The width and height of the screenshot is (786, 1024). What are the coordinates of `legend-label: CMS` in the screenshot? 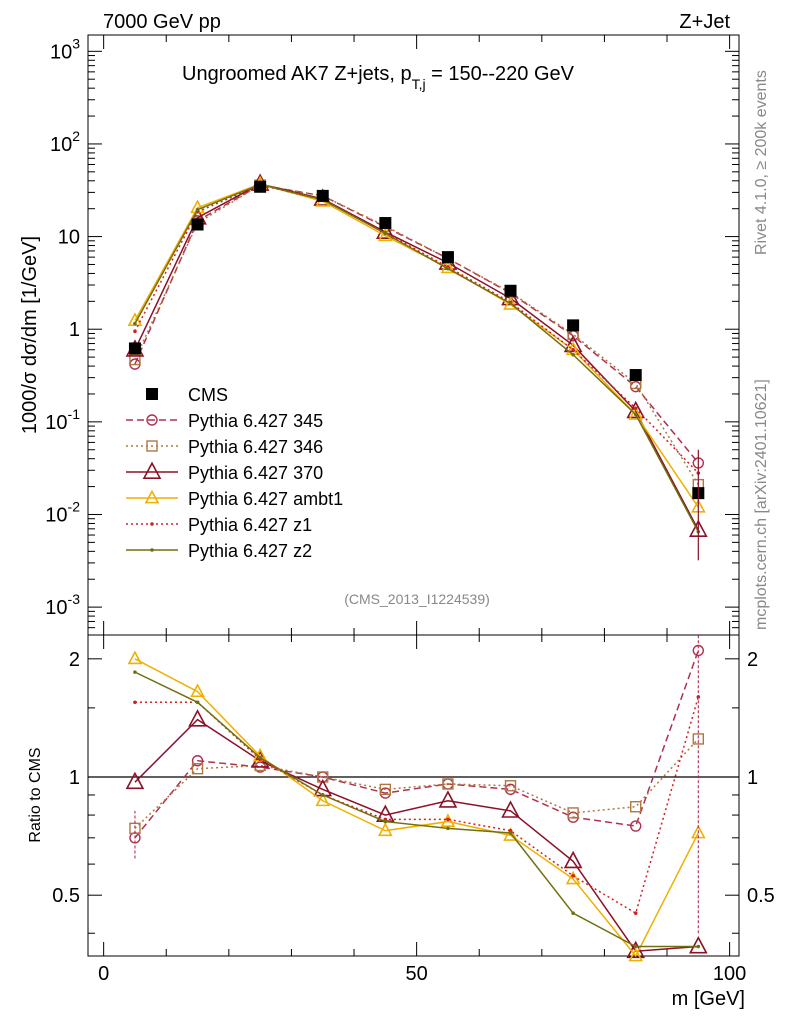 It's located at (208, 395).